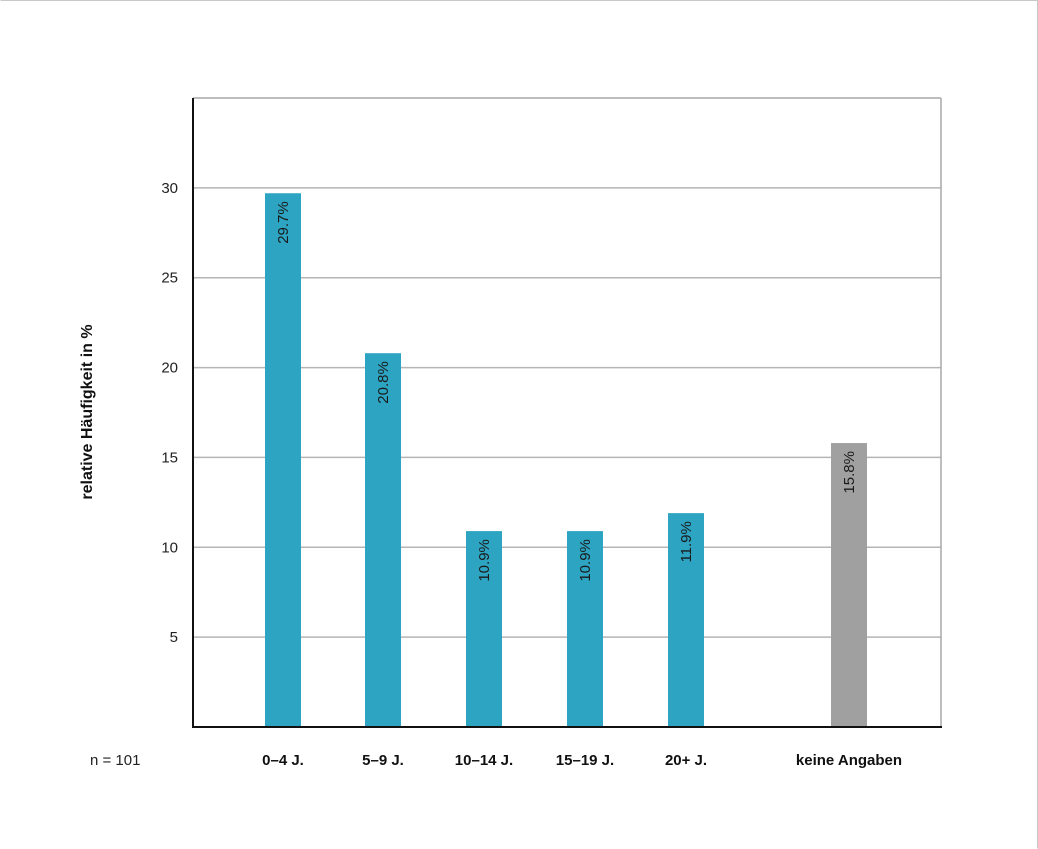 The height and width of the screenshot is (849, 1038). I want to click on y-tick-label: 25, so click(169, 278).